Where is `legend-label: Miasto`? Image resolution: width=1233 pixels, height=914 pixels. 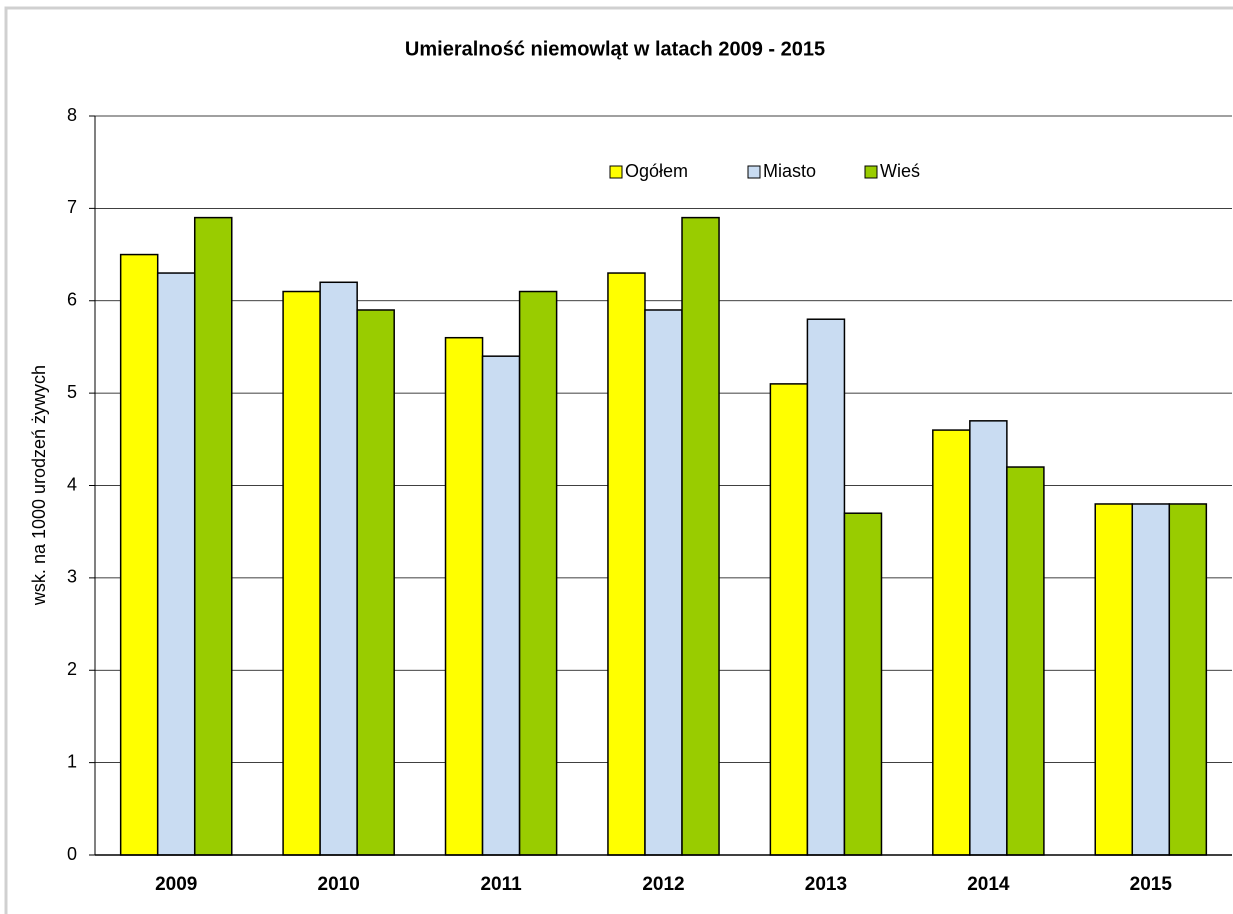
legend-label: Miasto is located at coordinates (789, 171).